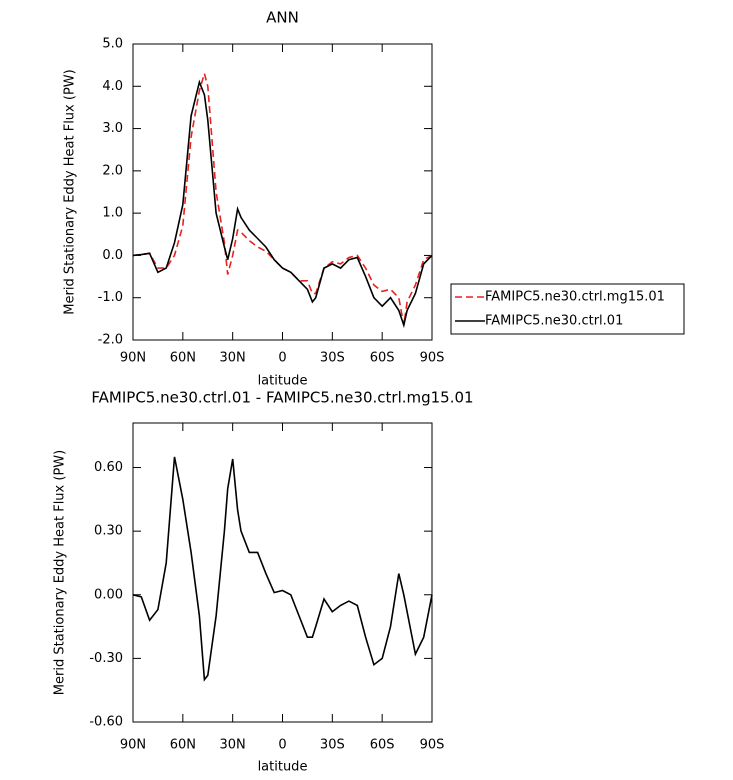 The height and width of the screenshot is (780, 733). I want to click on y-tick-label: 3.0, so click(112, 128).